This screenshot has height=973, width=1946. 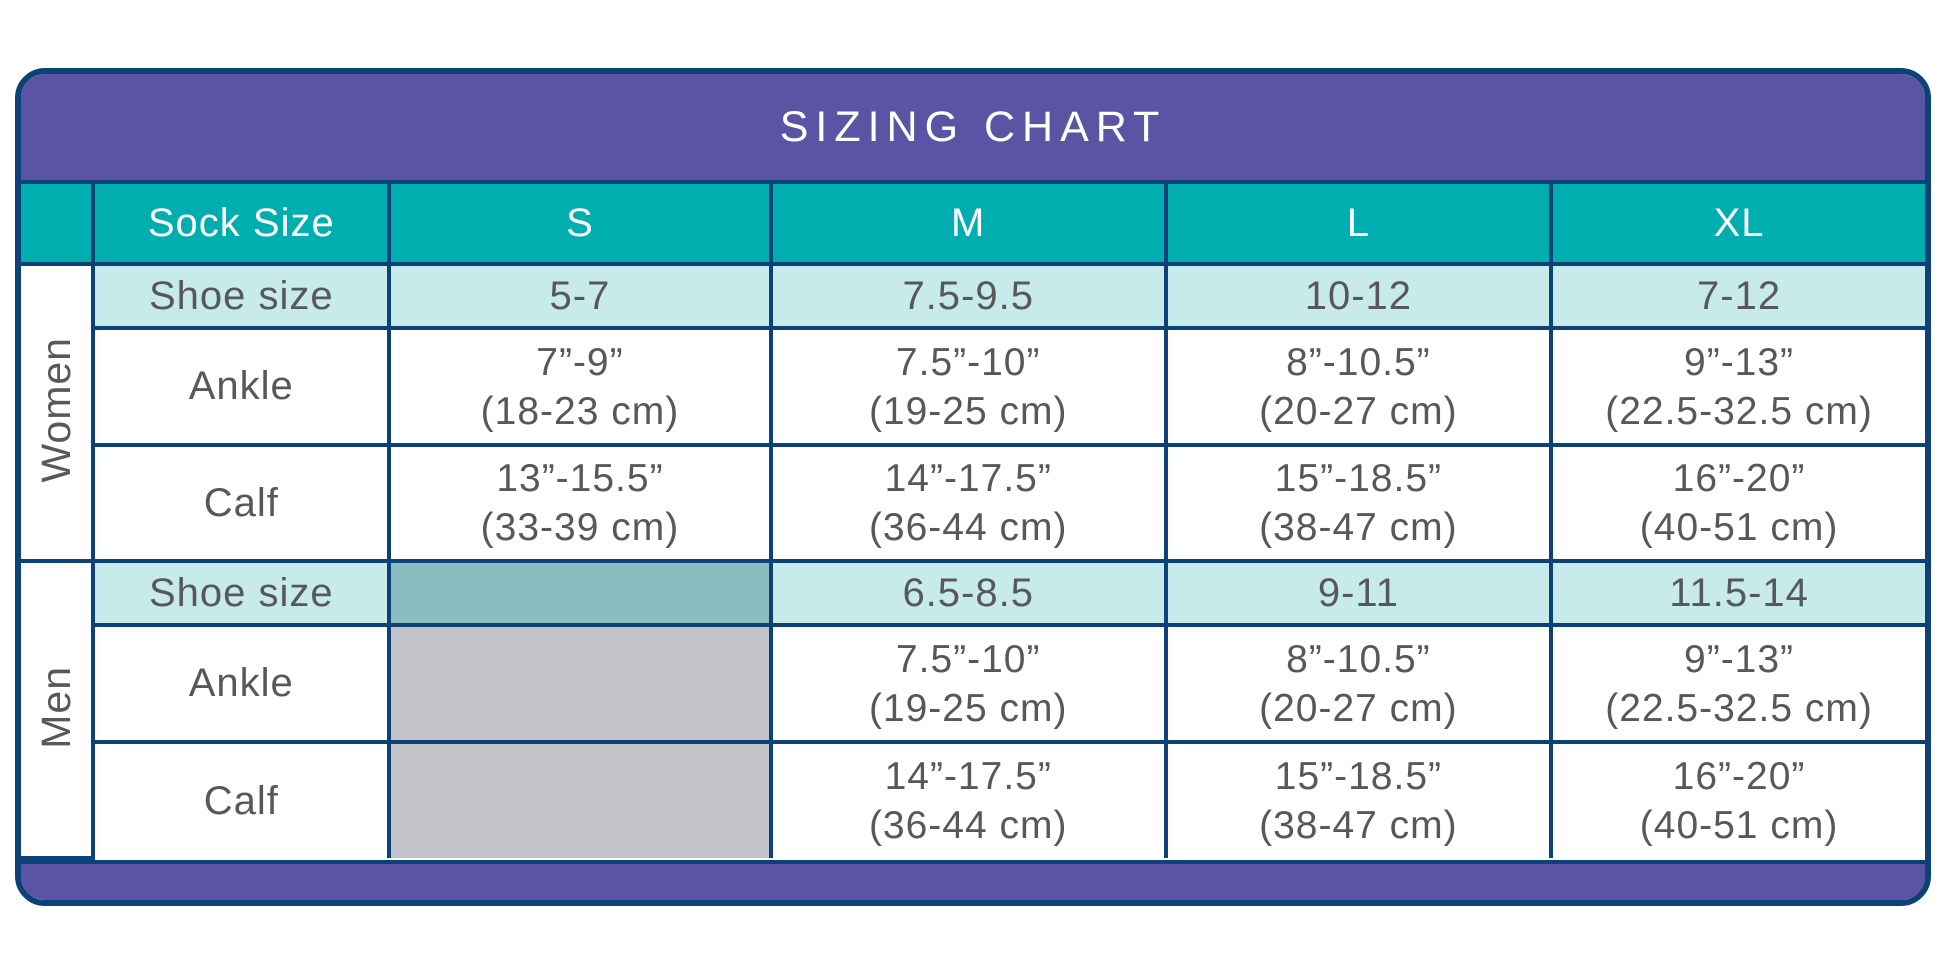 What do you see at coordinates (968, 503) in the screenshot?
I see `women-calf-m: 14”-17.5” (36-44 cm)` at bounding box center [968, 503].